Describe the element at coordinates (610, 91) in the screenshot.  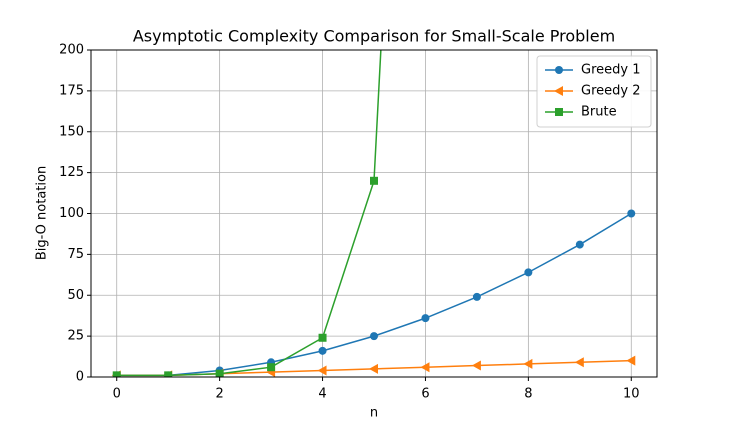
I see `legend-label: Greedy 2` at that location.